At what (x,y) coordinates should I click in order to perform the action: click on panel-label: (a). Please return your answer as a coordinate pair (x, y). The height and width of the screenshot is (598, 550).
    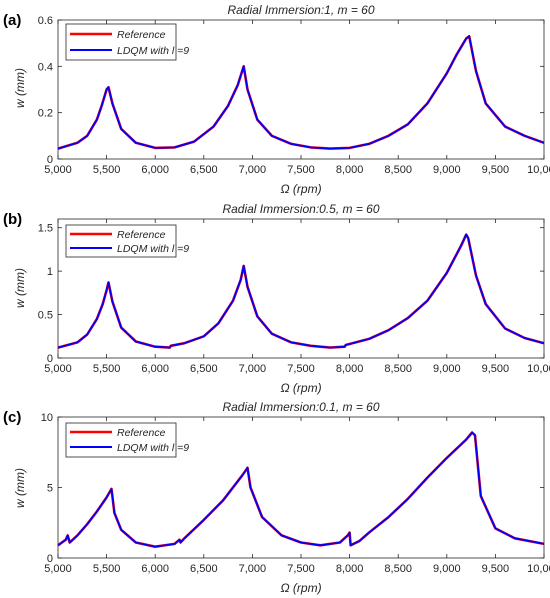
    Looking at the image, I should click on (12, 20).